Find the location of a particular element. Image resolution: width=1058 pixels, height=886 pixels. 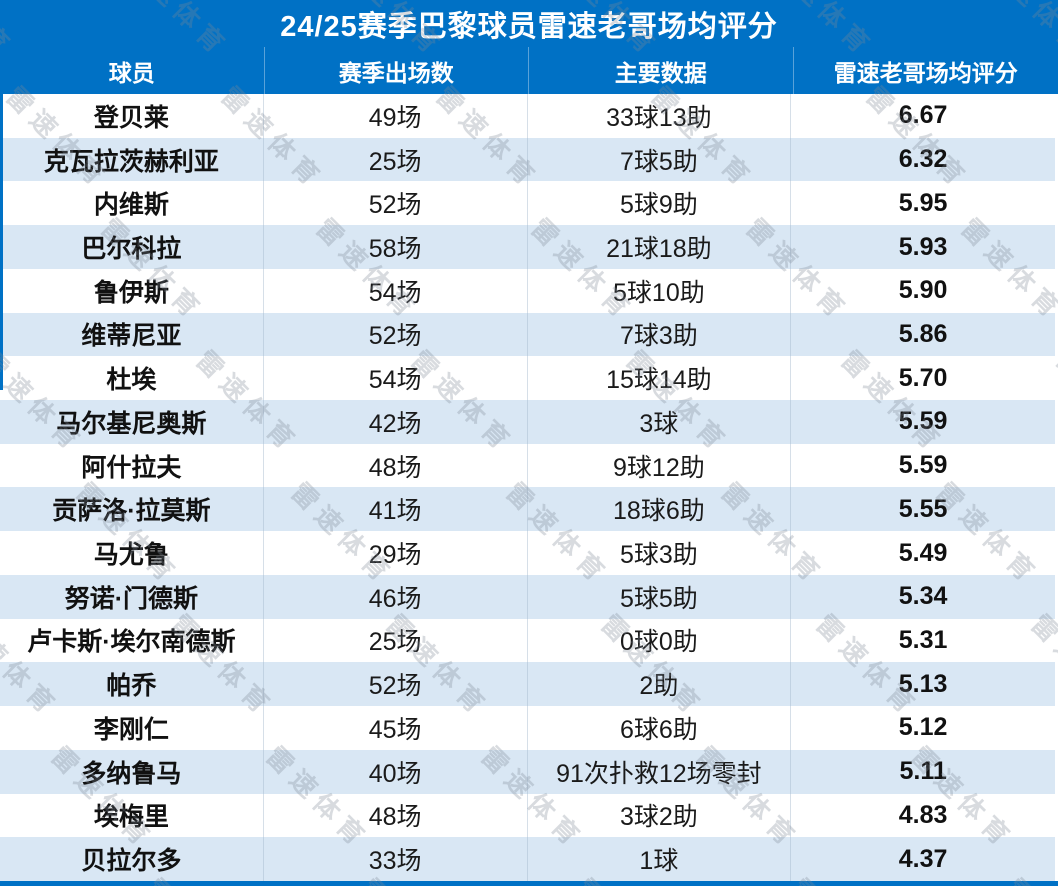

rating-cell: 5.34 is located at coordinates (923, 596).